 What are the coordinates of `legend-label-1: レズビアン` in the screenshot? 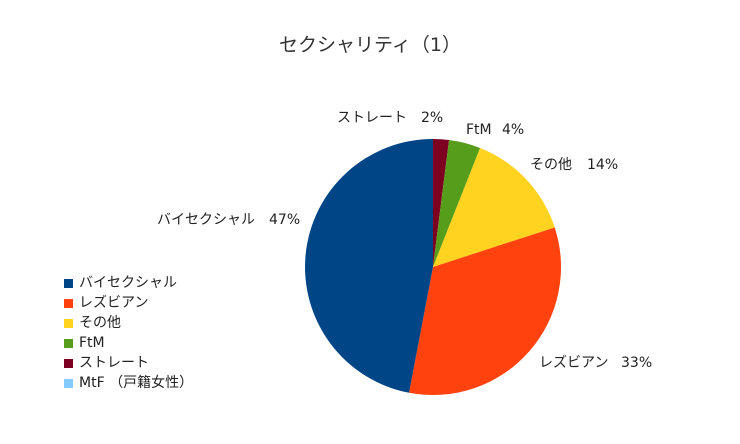 It's located at (114, 303).